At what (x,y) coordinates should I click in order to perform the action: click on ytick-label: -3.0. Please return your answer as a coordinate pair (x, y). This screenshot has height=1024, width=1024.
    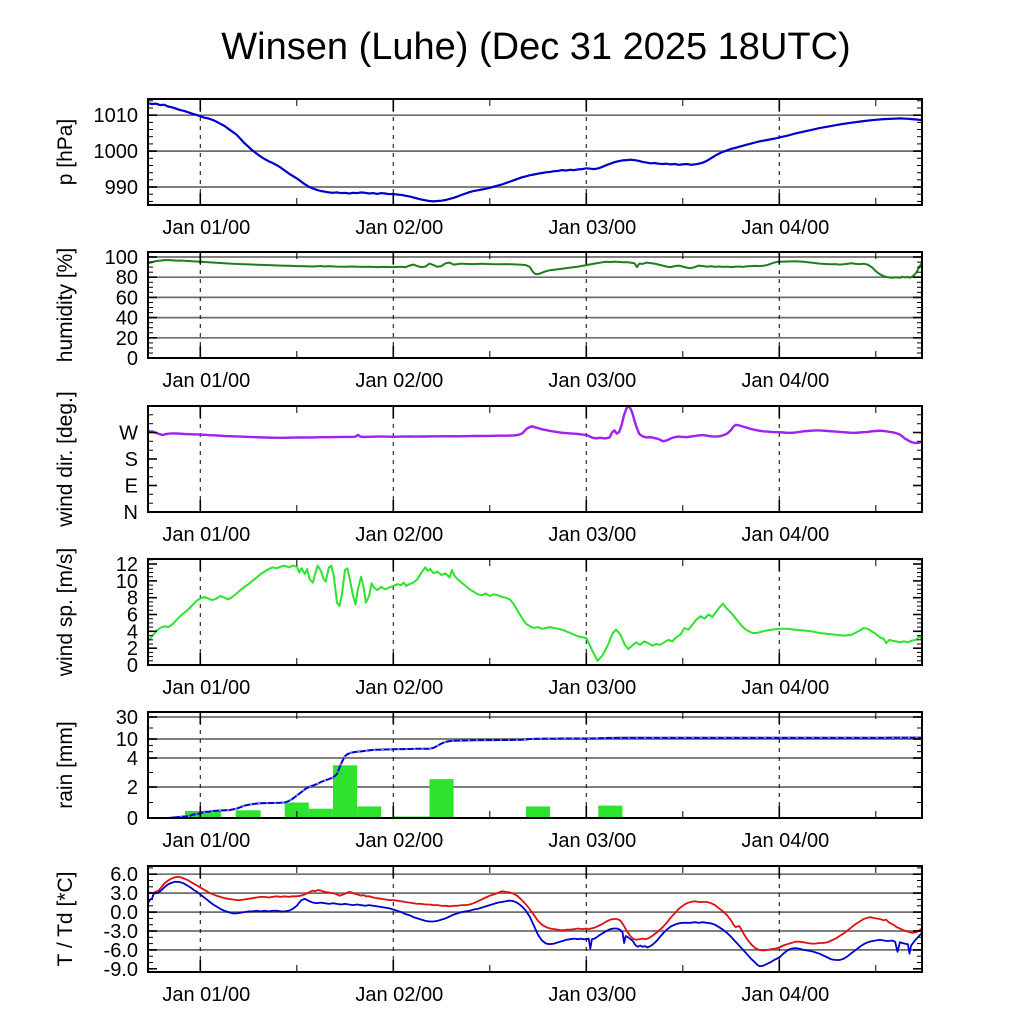
    Looking at the image, I should click on (121, 932).